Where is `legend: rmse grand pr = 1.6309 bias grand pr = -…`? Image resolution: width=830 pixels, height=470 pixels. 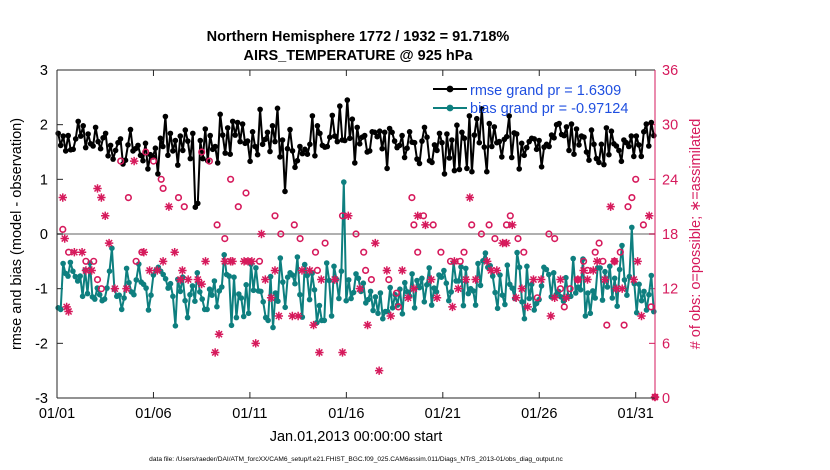 legend: rmse grand pr = 1.6309 bias grand pr = -… is located at coordinates (530, 100).